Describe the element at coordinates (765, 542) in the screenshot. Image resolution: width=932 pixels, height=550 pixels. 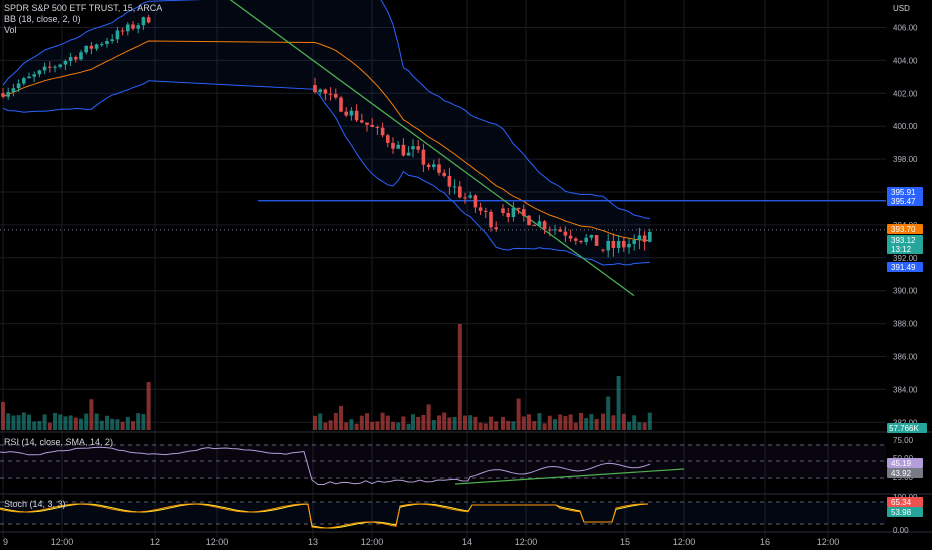
I see `time-tick-label: 16` at that location.